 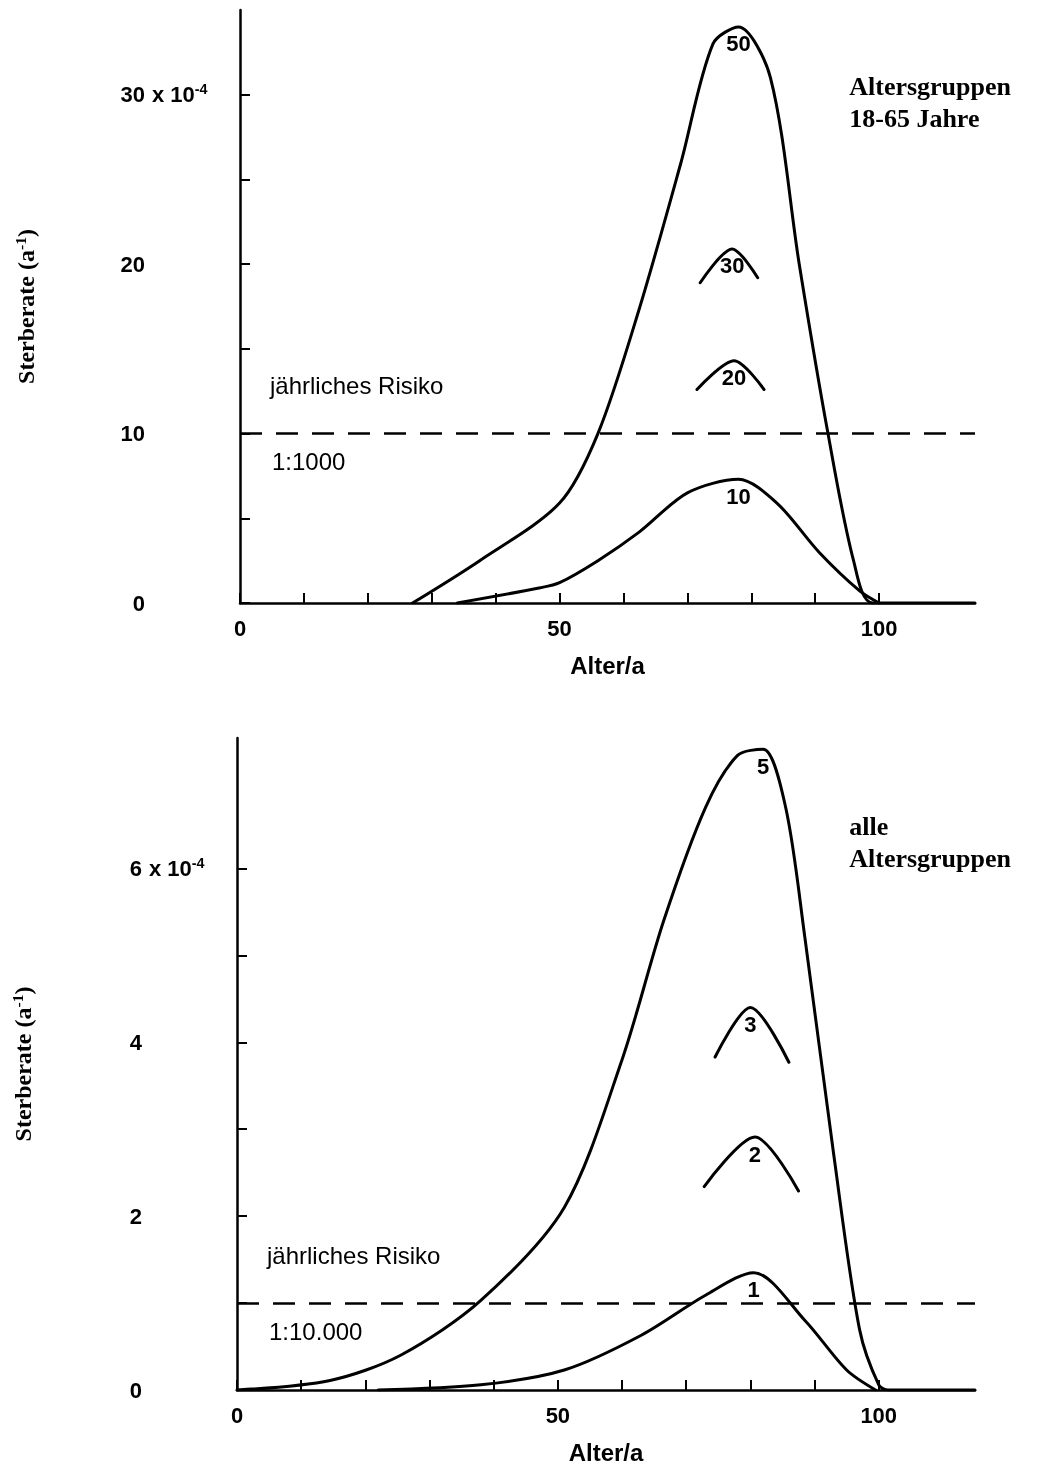 What do you see at coordinates (132, 264) in the screenshot?
I see `y-tick-label: 20` at bounding box center [132, 264].